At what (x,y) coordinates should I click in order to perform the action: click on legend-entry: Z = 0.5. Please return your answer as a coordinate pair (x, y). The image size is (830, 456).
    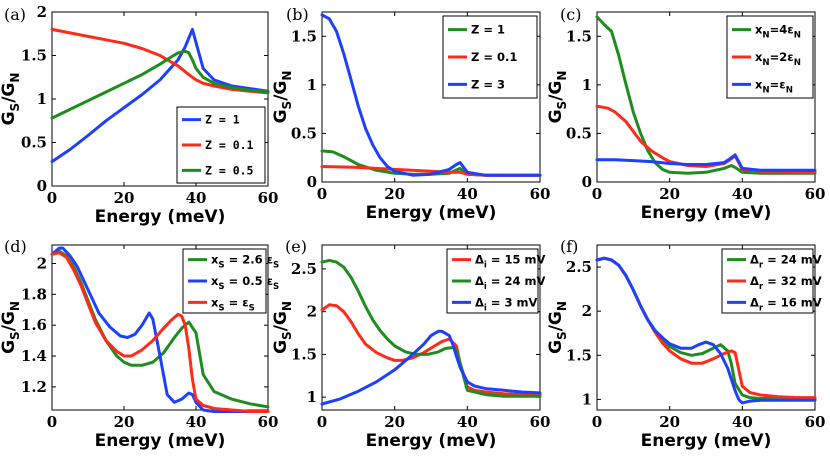
    Looking at the image, I should click on (229, 170).